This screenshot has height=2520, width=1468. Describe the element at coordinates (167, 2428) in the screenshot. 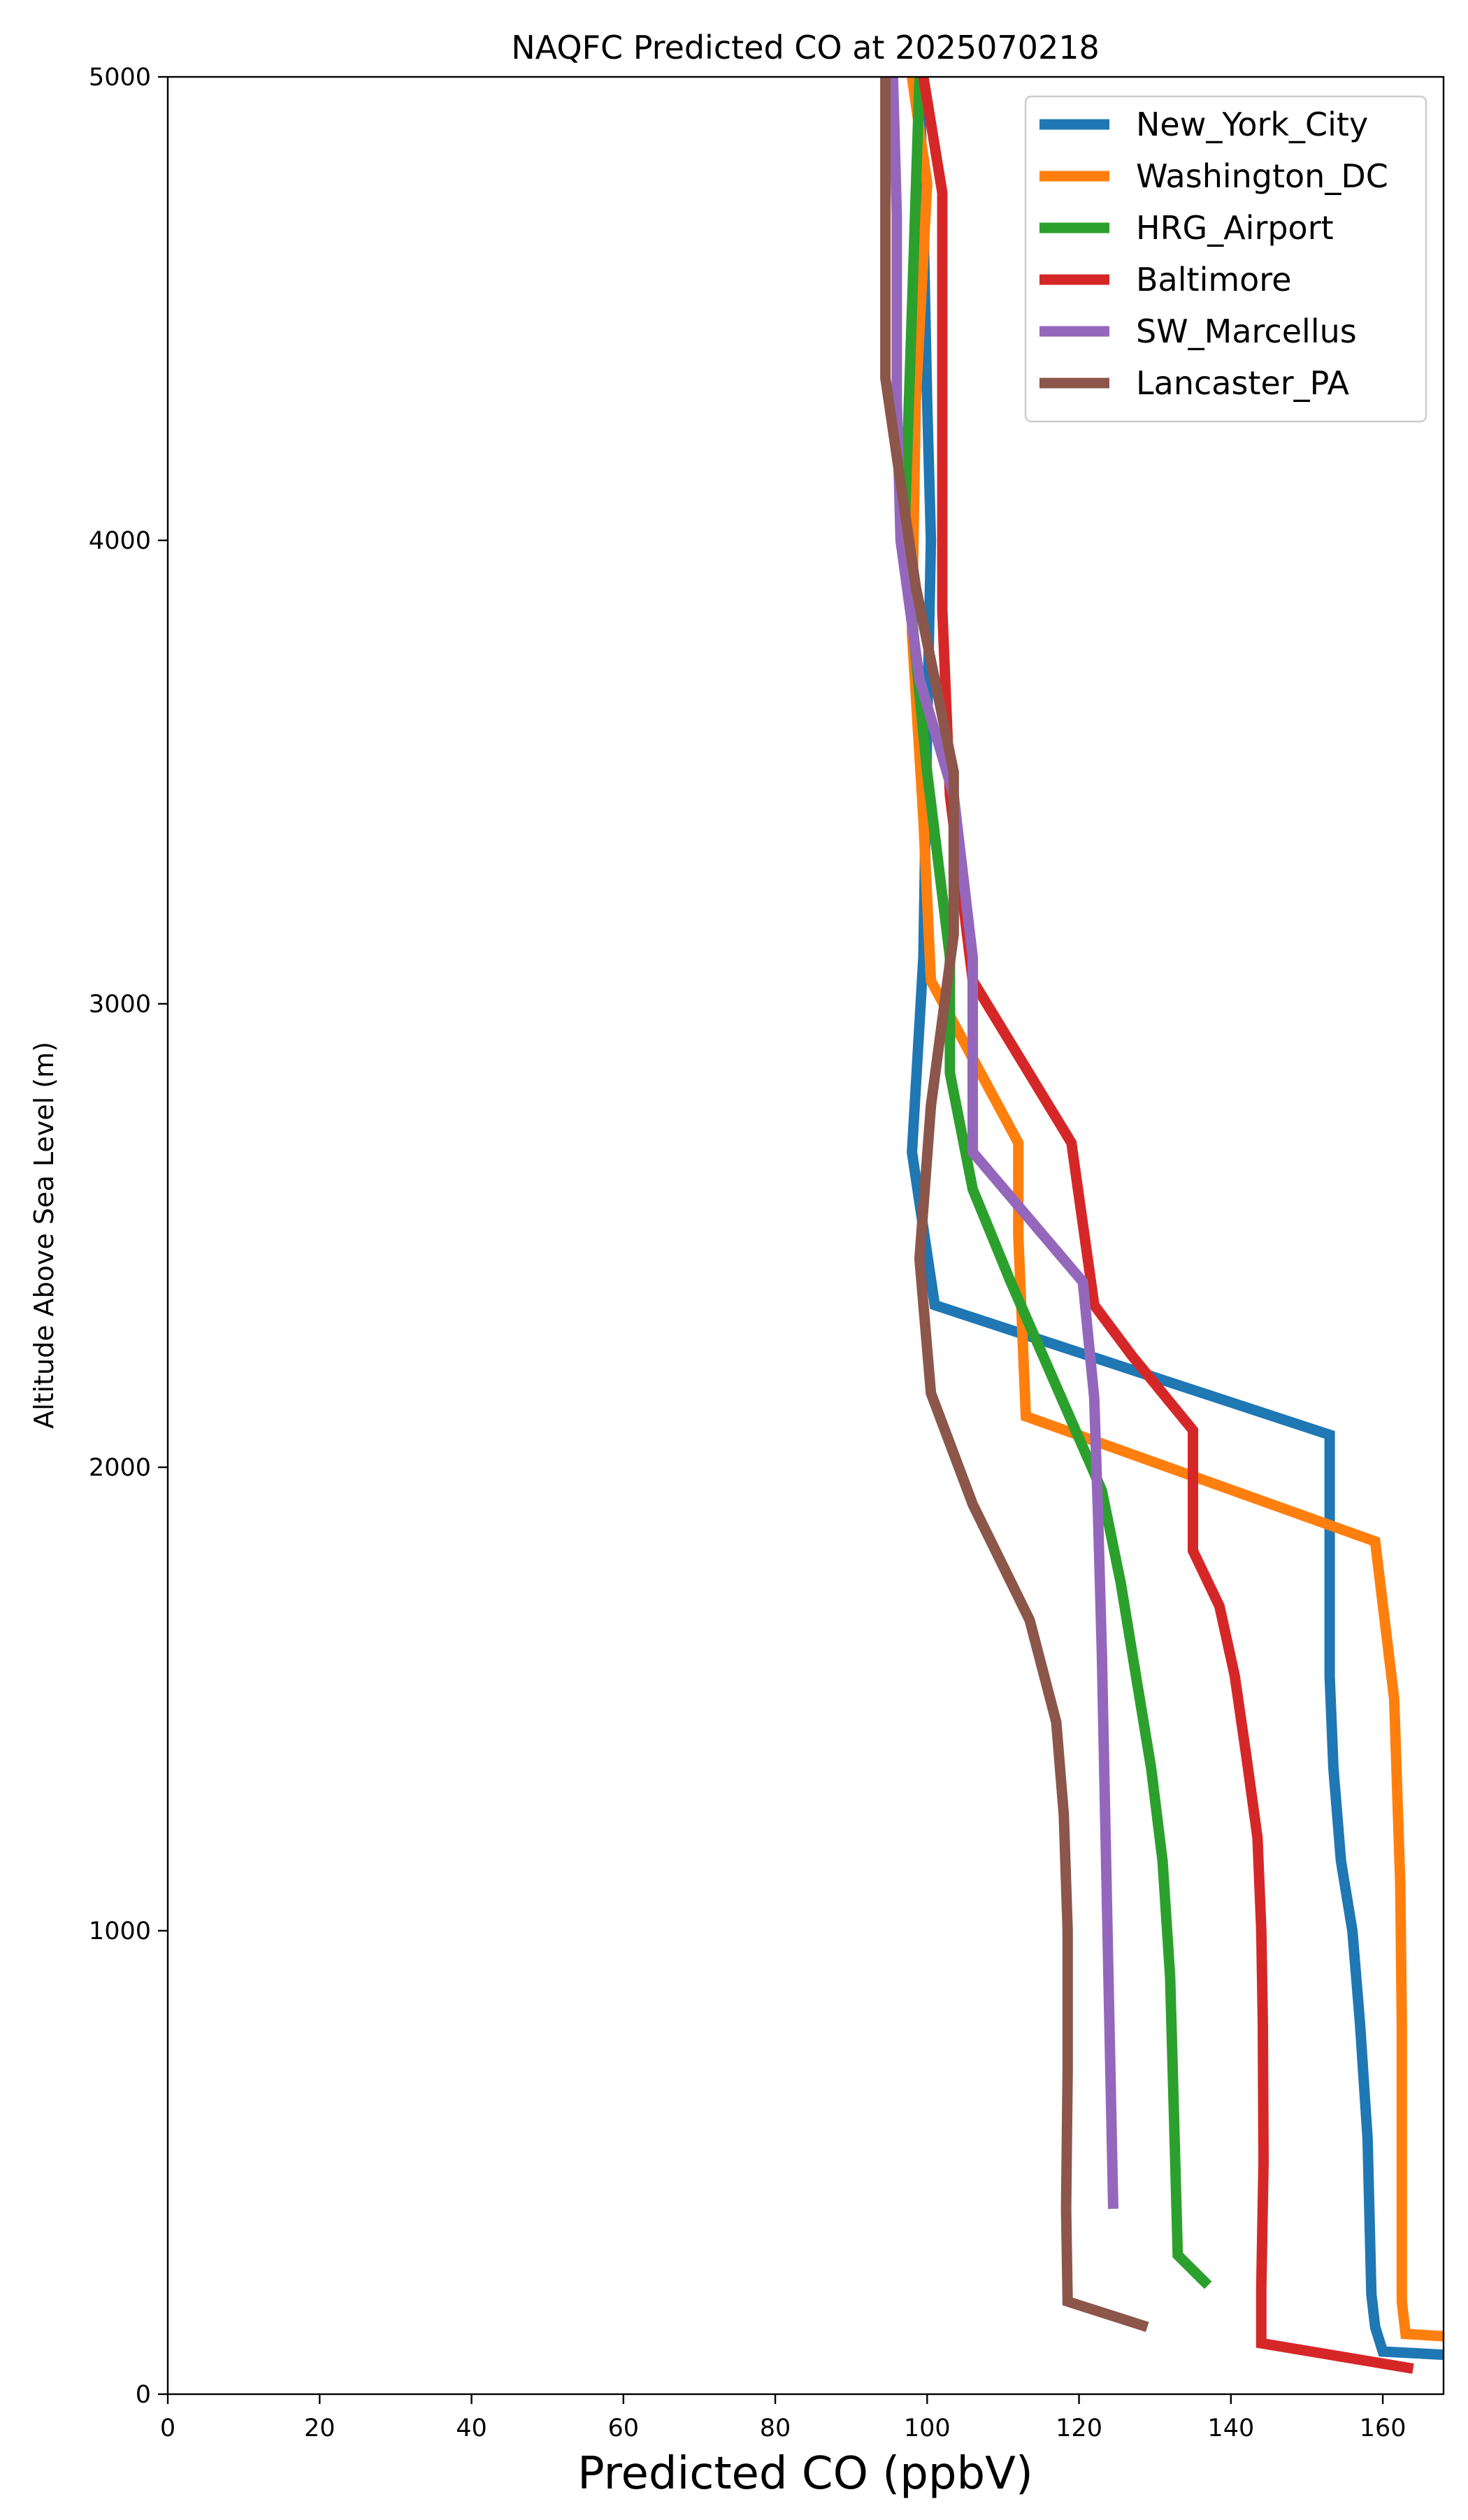

I see `x-tick-label: 0` at that location.